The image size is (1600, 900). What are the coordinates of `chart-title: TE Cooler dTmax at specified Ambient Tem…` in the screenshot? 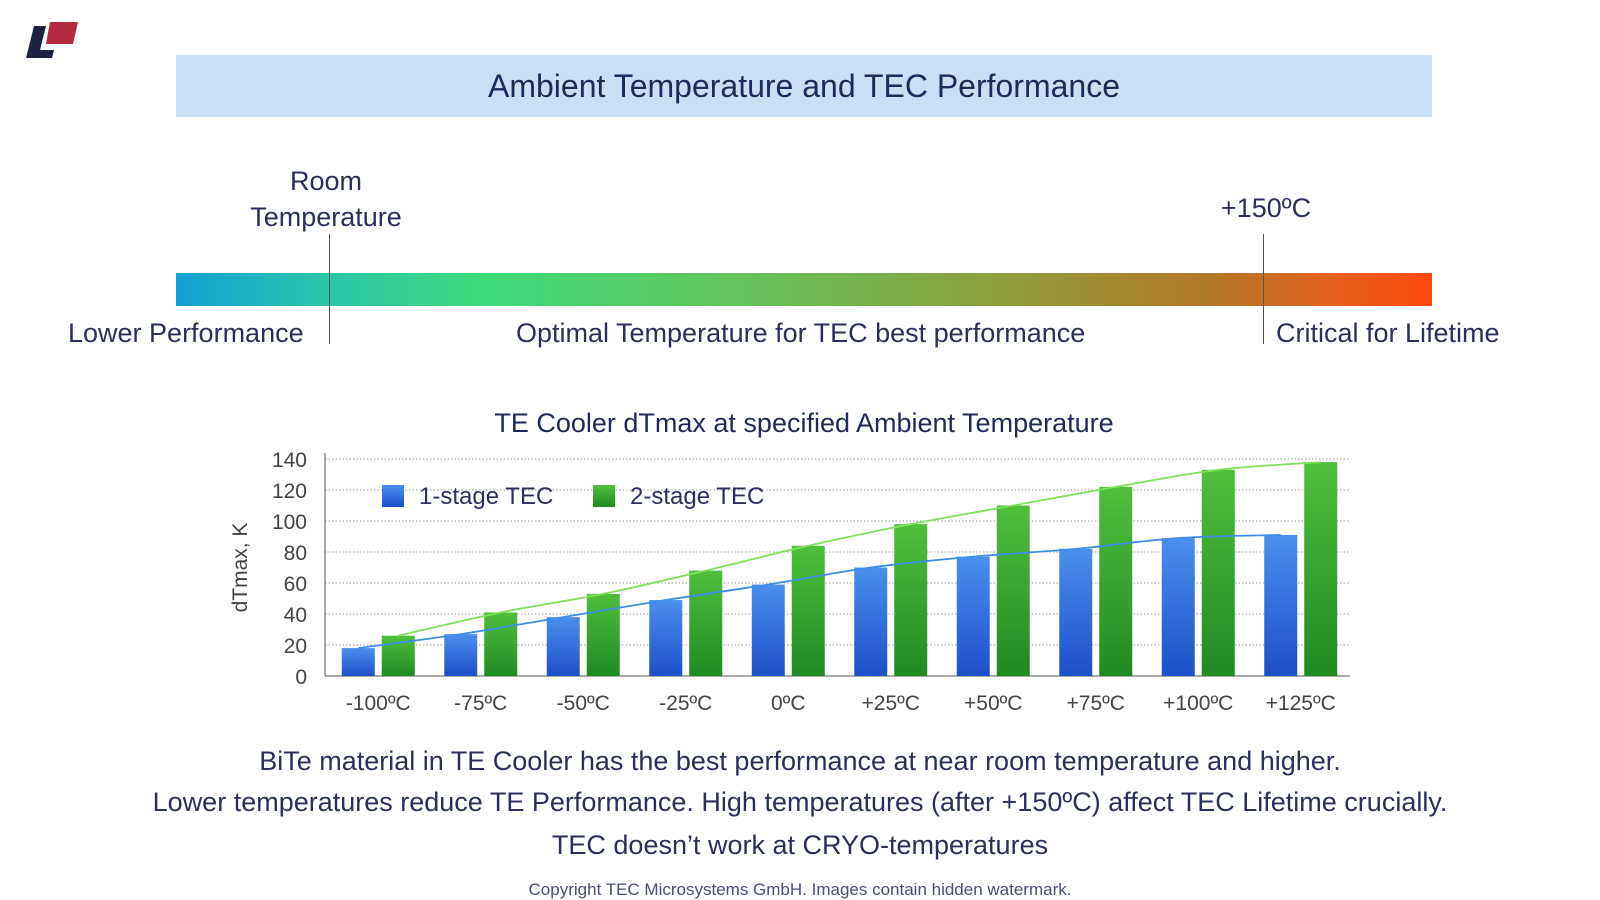 It's located at (804, 423).